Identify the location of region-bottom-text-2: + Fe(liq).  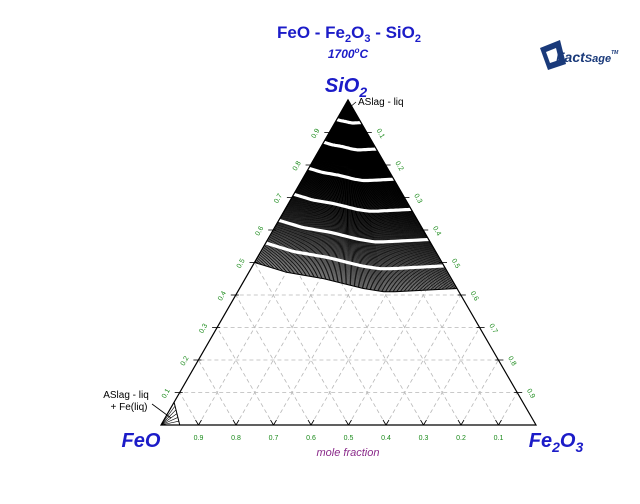
(129, 407).